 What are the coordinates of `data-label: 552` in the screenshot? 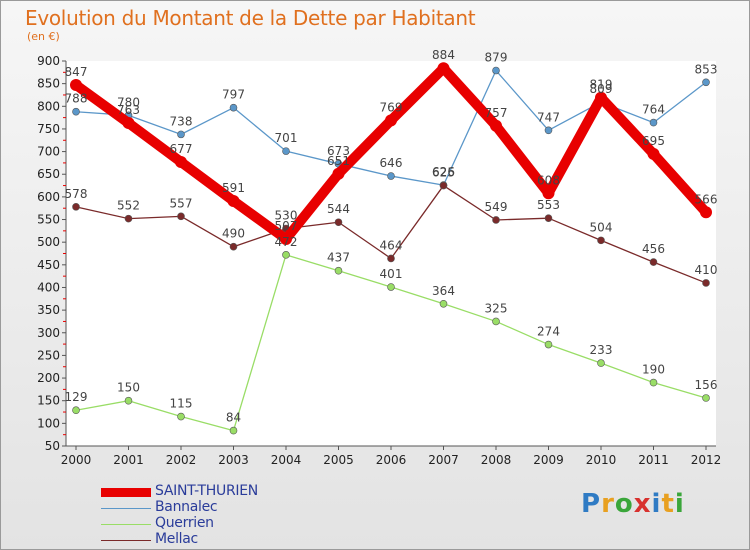 It's located at (128, 206).